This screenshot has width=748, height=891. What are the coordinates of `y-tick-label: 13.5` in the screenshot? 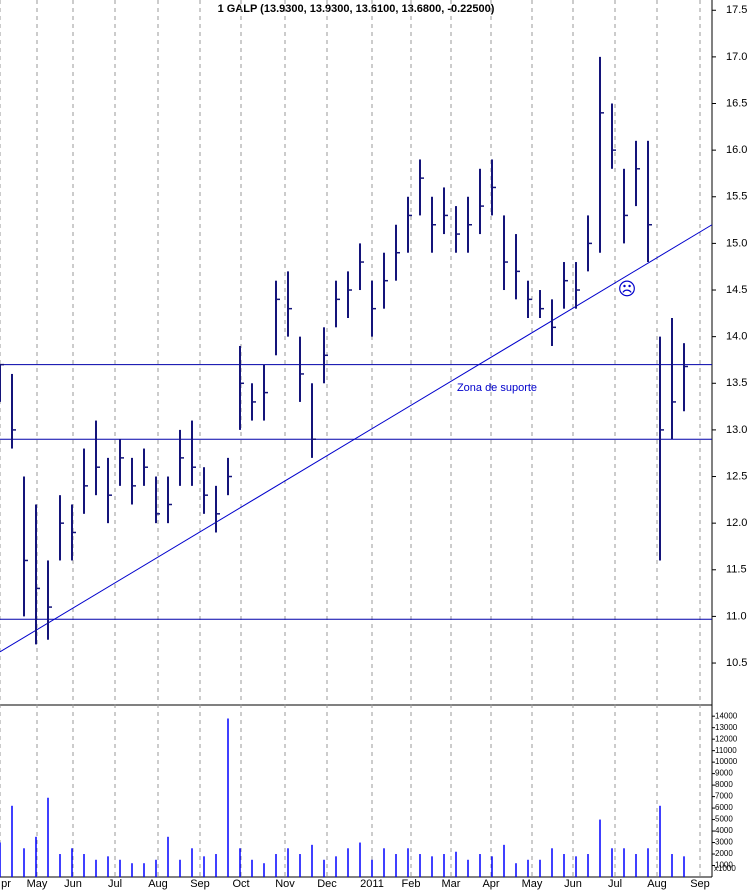 It's located at (736, 383).